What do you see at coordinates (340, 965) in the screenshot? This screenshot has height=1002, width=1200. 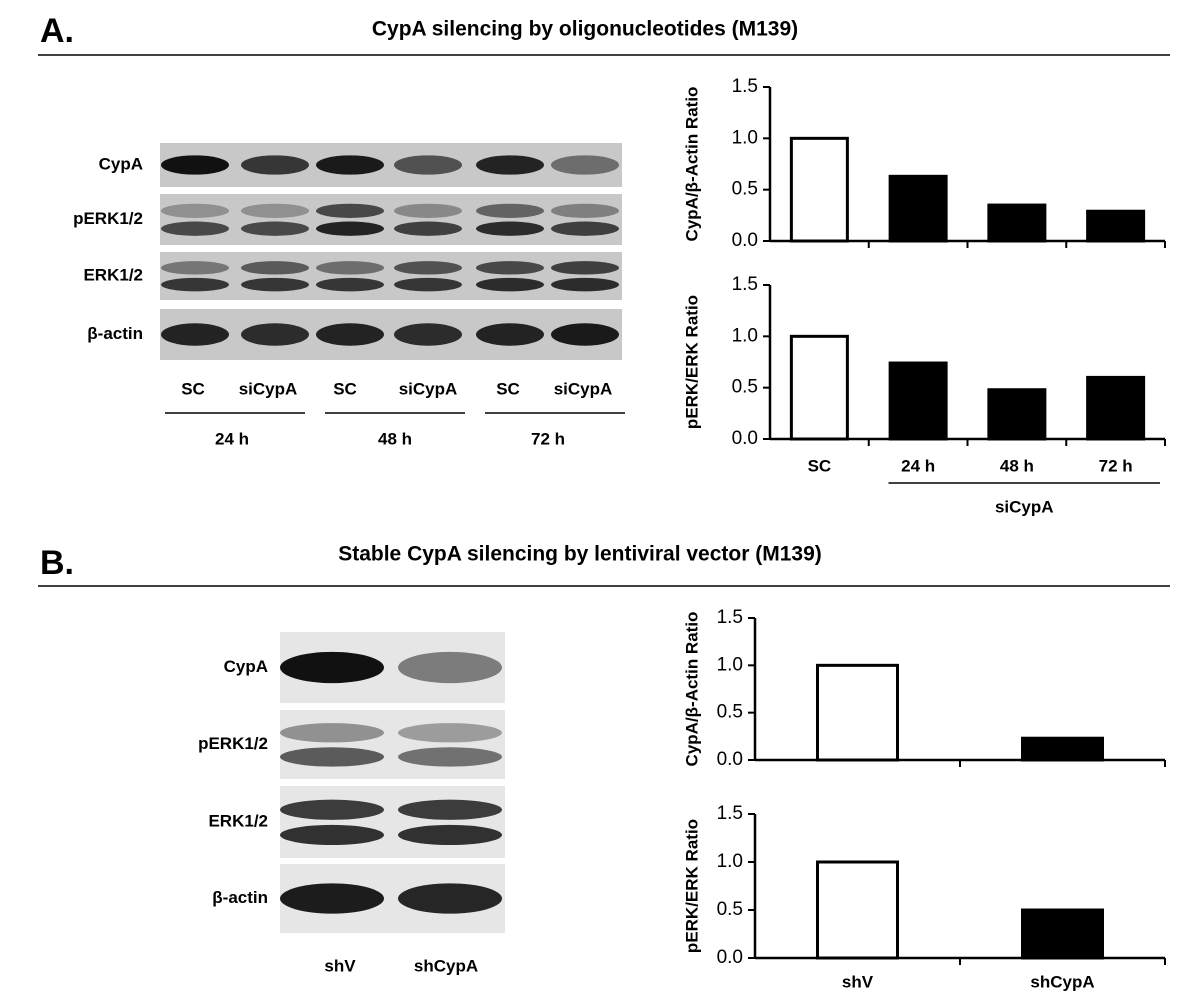 I see `lane-label: shV` at bounding box center [340, 965].